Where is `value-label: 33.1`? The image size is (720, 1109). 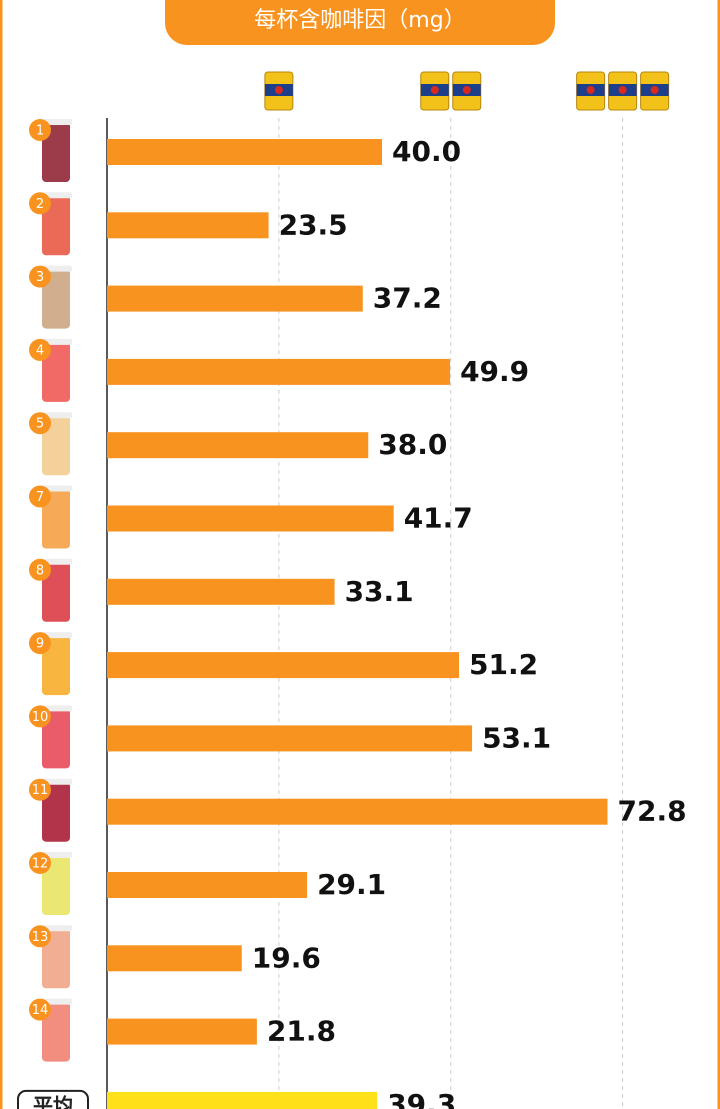 value-label: 33.1 is located at coordinates (379, 591).